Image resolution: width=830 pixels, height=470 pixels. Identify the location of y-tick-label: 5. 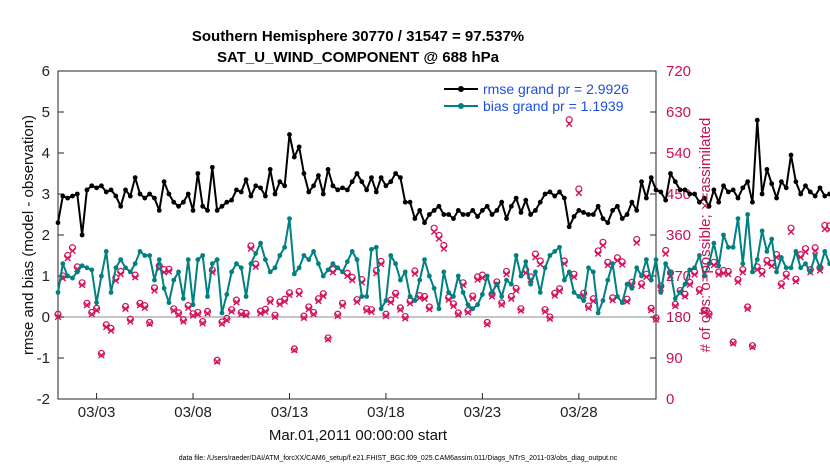
(46, 112).